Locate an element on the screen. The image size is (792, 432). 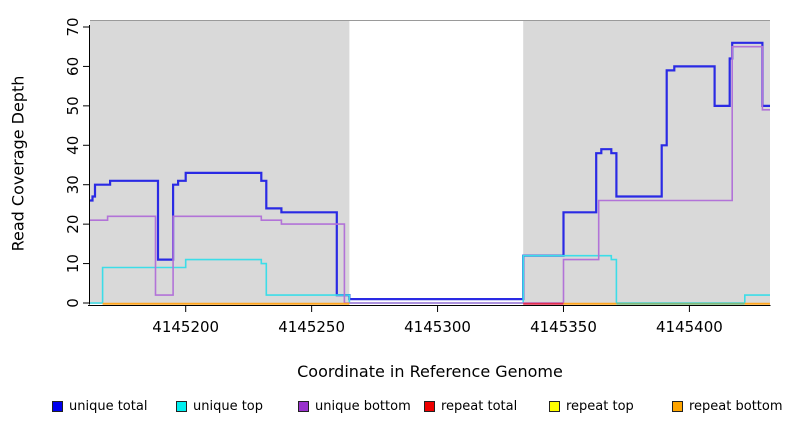
y-tick-label: 60 is located at coordinates (73, 66).